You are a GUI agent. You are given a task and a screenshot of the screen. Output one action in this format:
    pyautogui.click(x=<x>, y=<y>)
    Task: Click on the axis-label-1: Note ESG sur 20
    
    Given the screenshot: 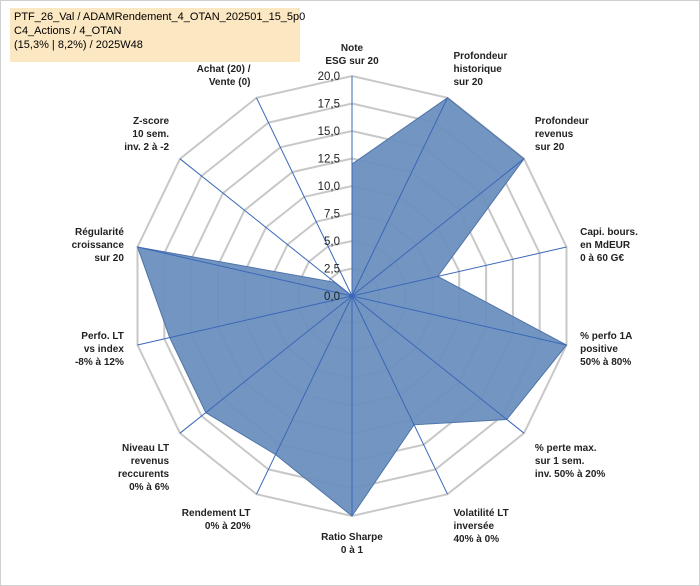 What is the action you would take?
    pyautogui.click(x=352, y=55)
    